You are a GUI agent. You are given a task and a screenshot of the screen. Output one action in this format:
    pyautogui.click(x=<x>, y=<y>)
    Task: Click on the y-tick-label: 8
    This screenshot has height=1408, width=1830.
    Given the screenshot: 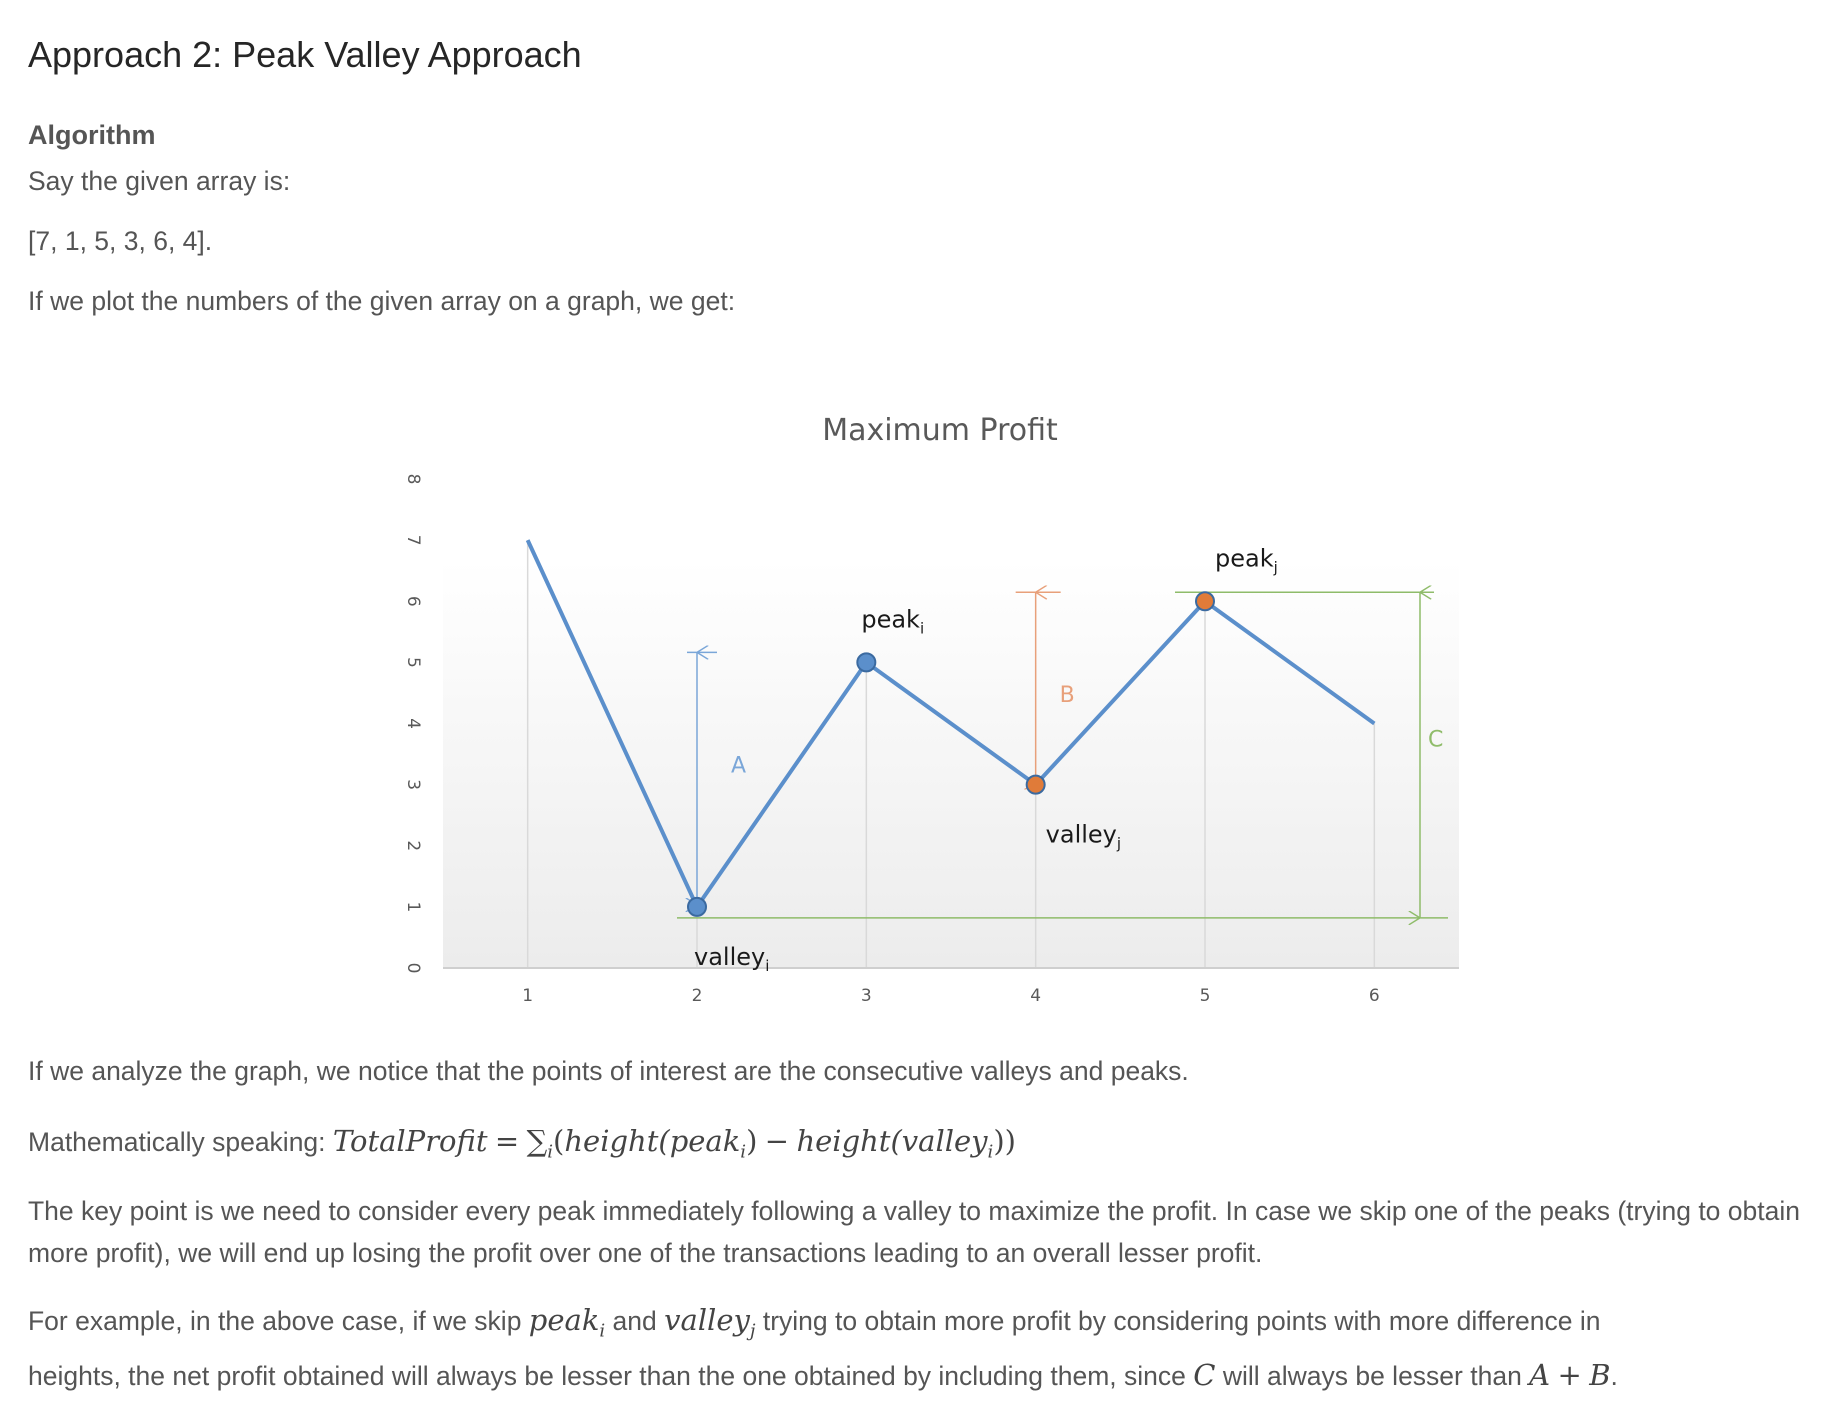 What is the action you would take?
    pyautogui.click(x=413, y=479)
    